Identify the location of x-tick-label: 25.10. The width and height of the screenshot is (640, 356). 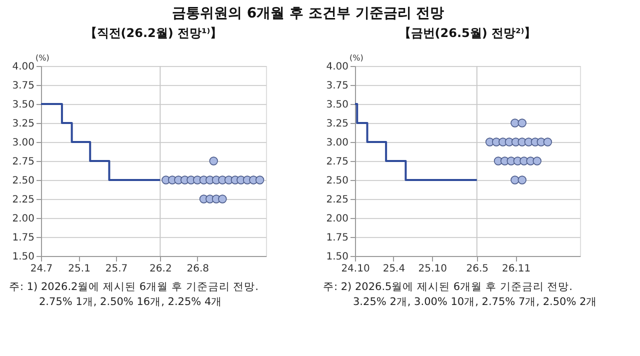
(432, 269).